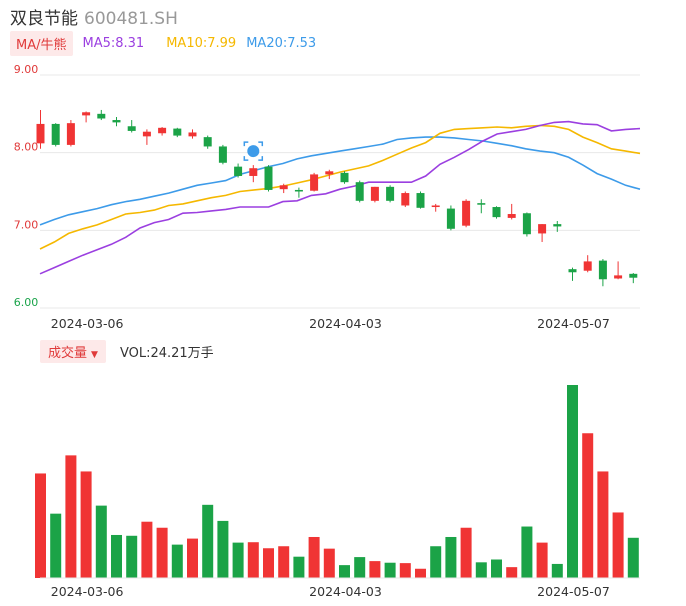 The height and width of the screenshot is (606, 686). I want to click on x-tick-label: 2024-03-06, so click(87, 323).